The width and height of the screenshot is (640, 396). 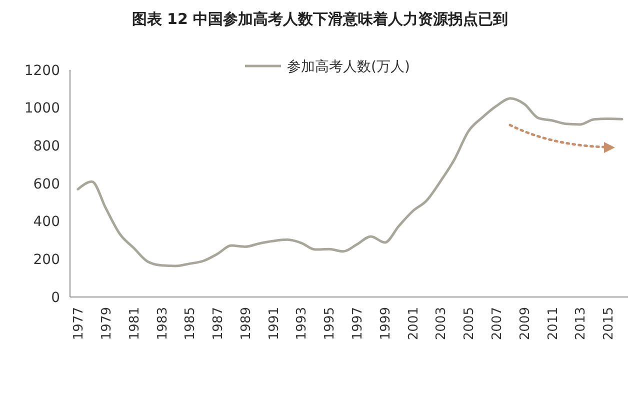 I want to click on x-tick-label: 1979, so click(x=106, y=323).